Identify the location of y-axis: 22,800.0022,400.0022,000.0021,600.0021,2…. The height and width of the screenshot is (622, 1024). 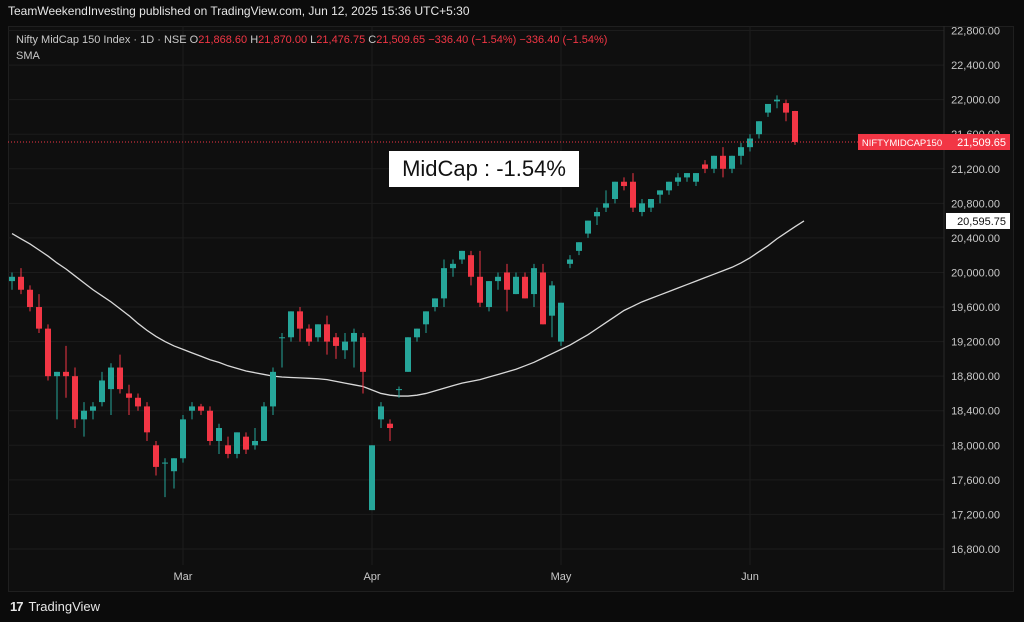
(971, 308).